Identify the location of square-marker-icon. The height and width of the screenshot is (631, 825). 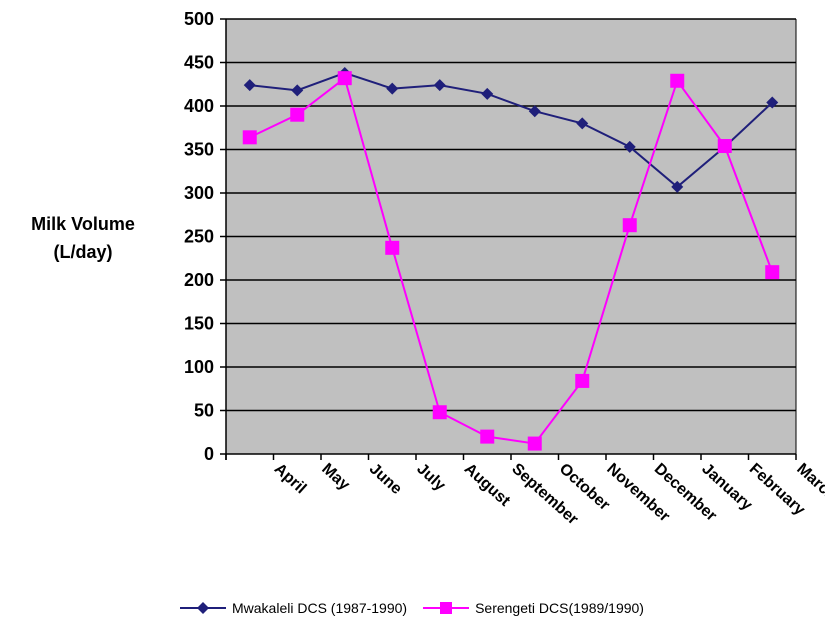
(446, 608).